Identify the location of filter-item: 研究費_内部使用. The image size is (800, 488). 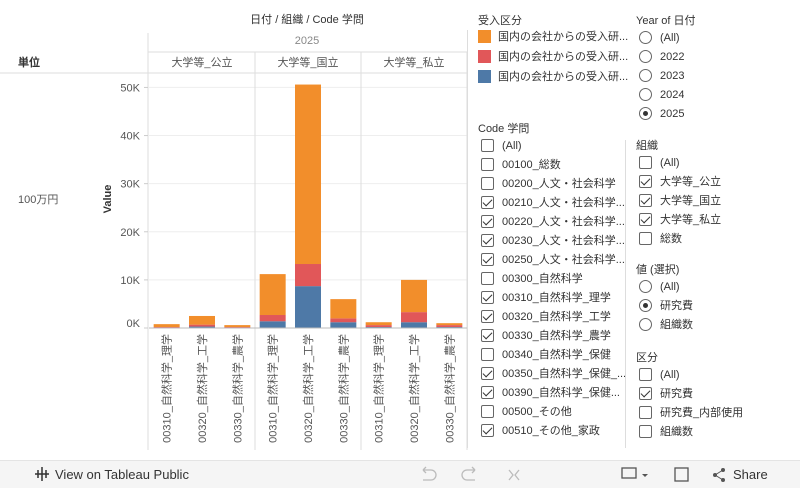
(691, 413).